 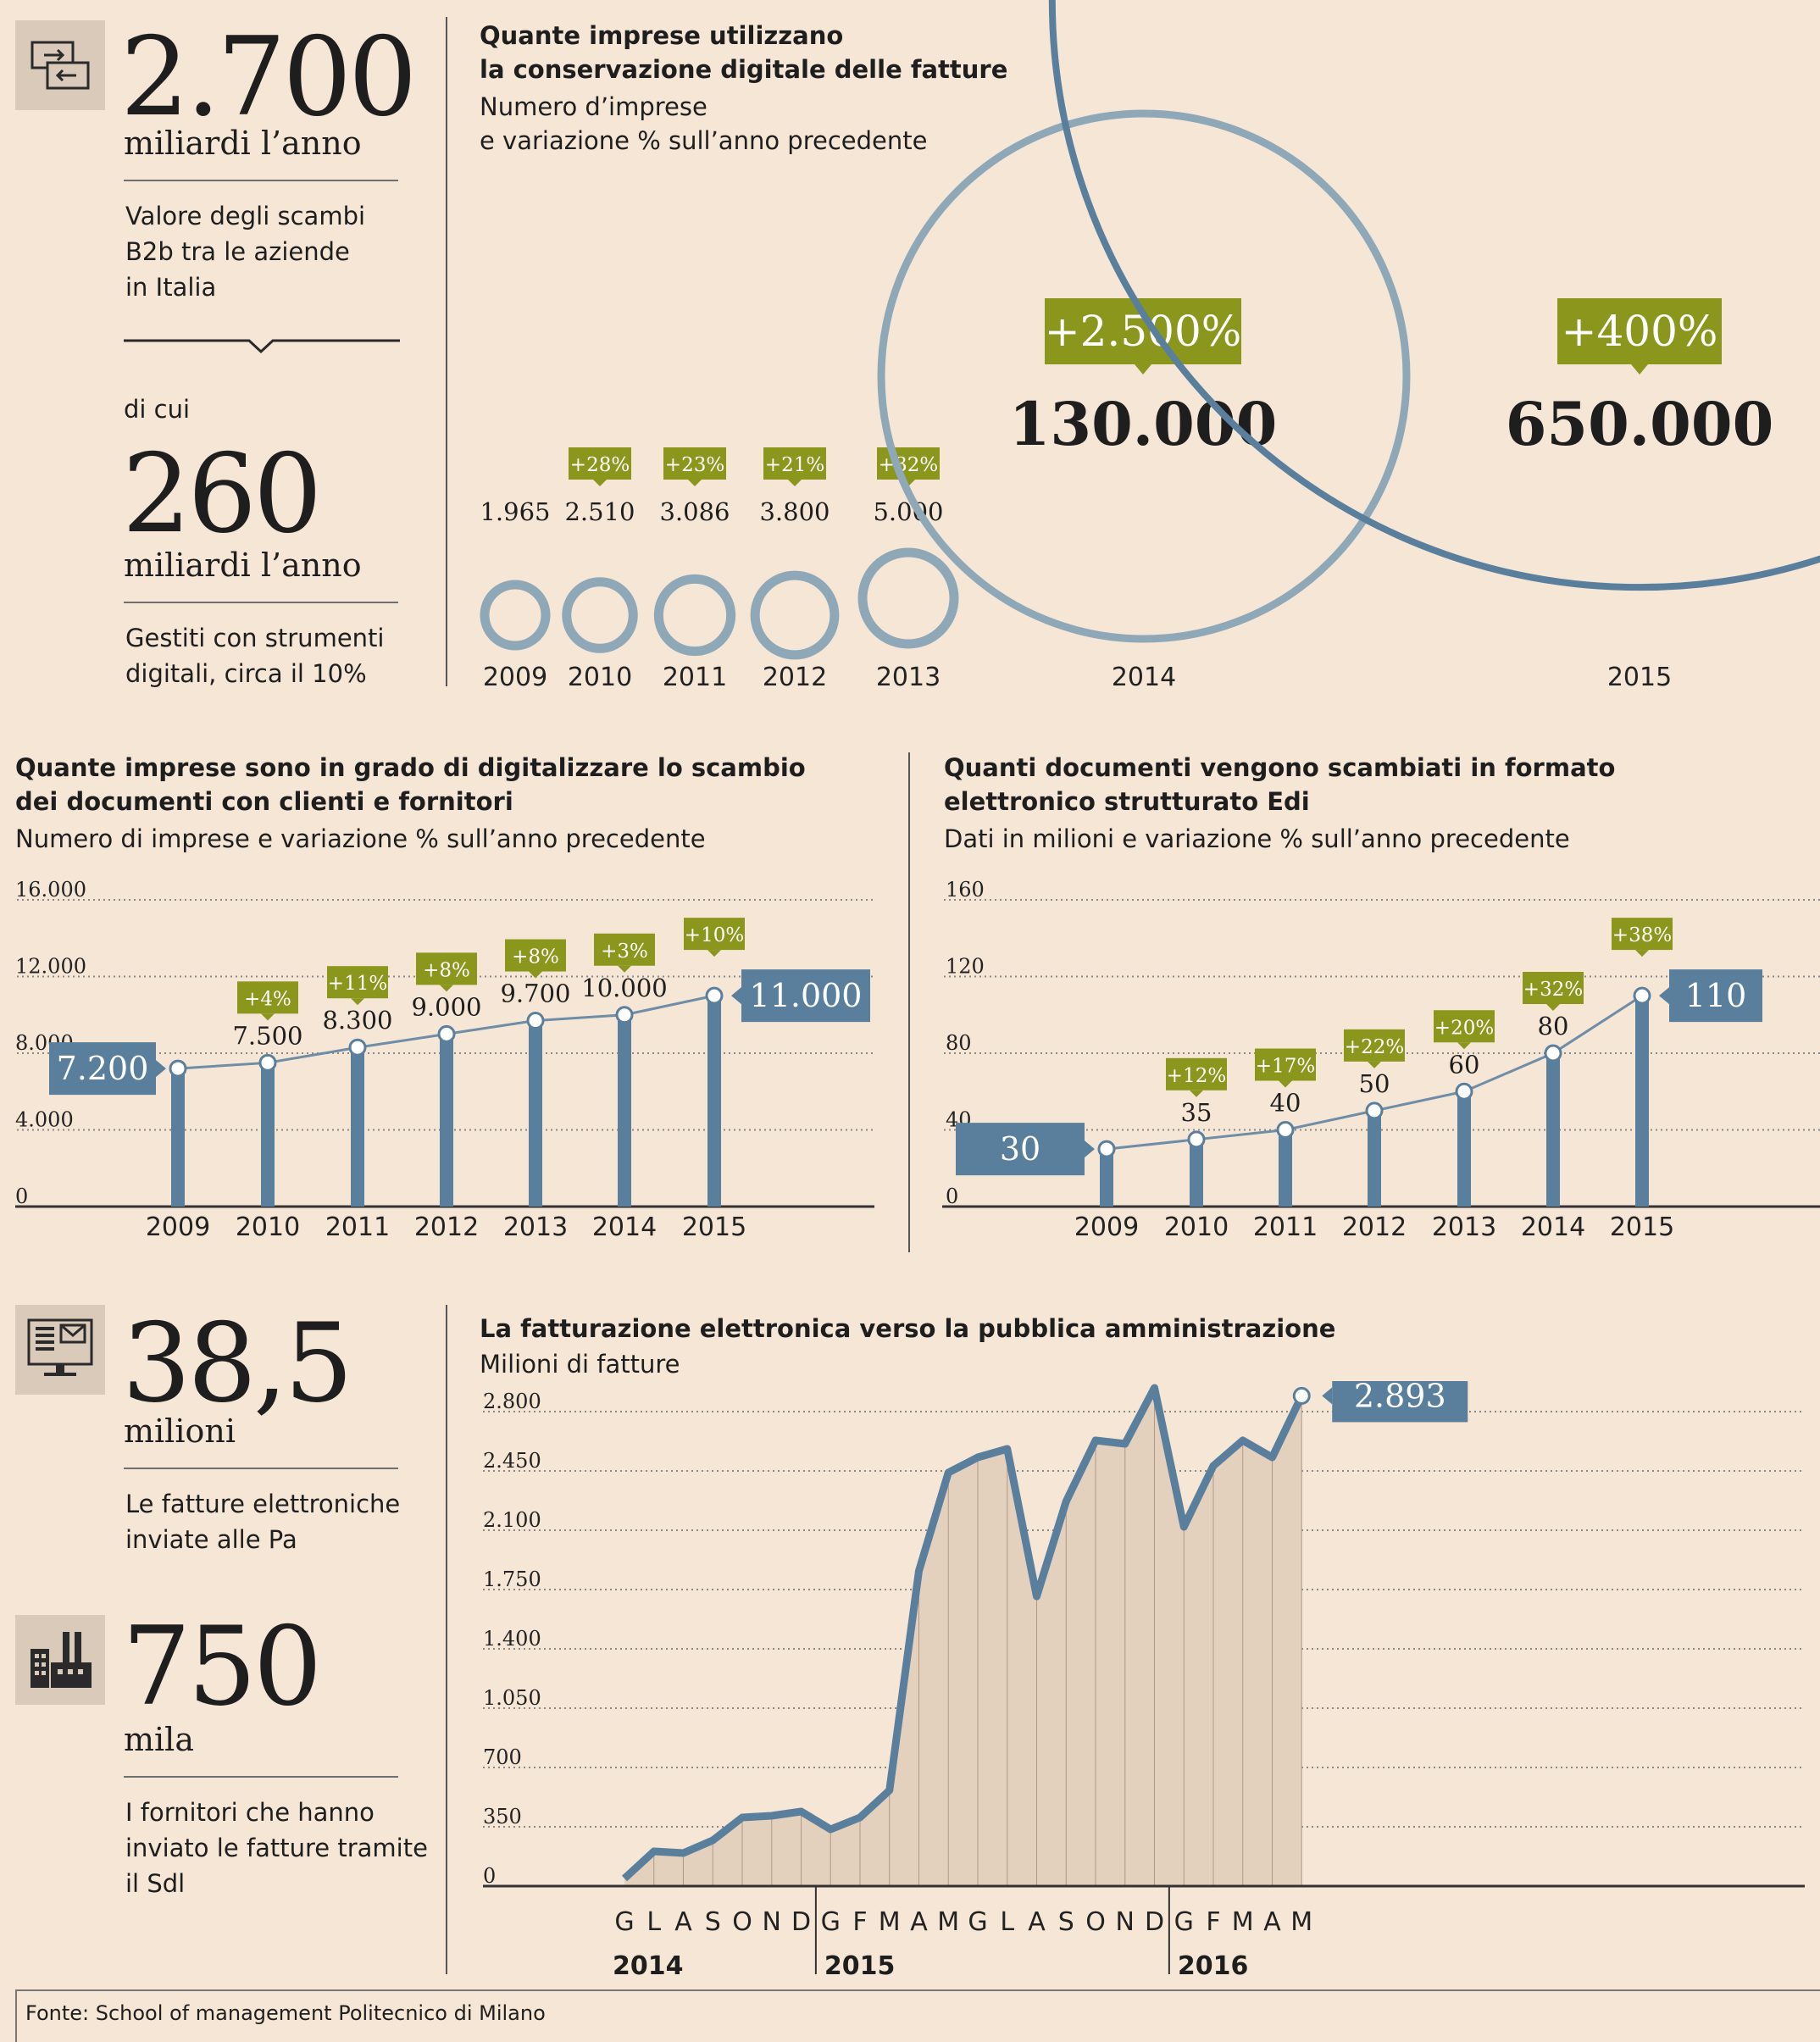 What do you see at coordinates (50, 967) in the screenshot?
I see `y-tick-label: 12.000` at bounding box center [50, 967].